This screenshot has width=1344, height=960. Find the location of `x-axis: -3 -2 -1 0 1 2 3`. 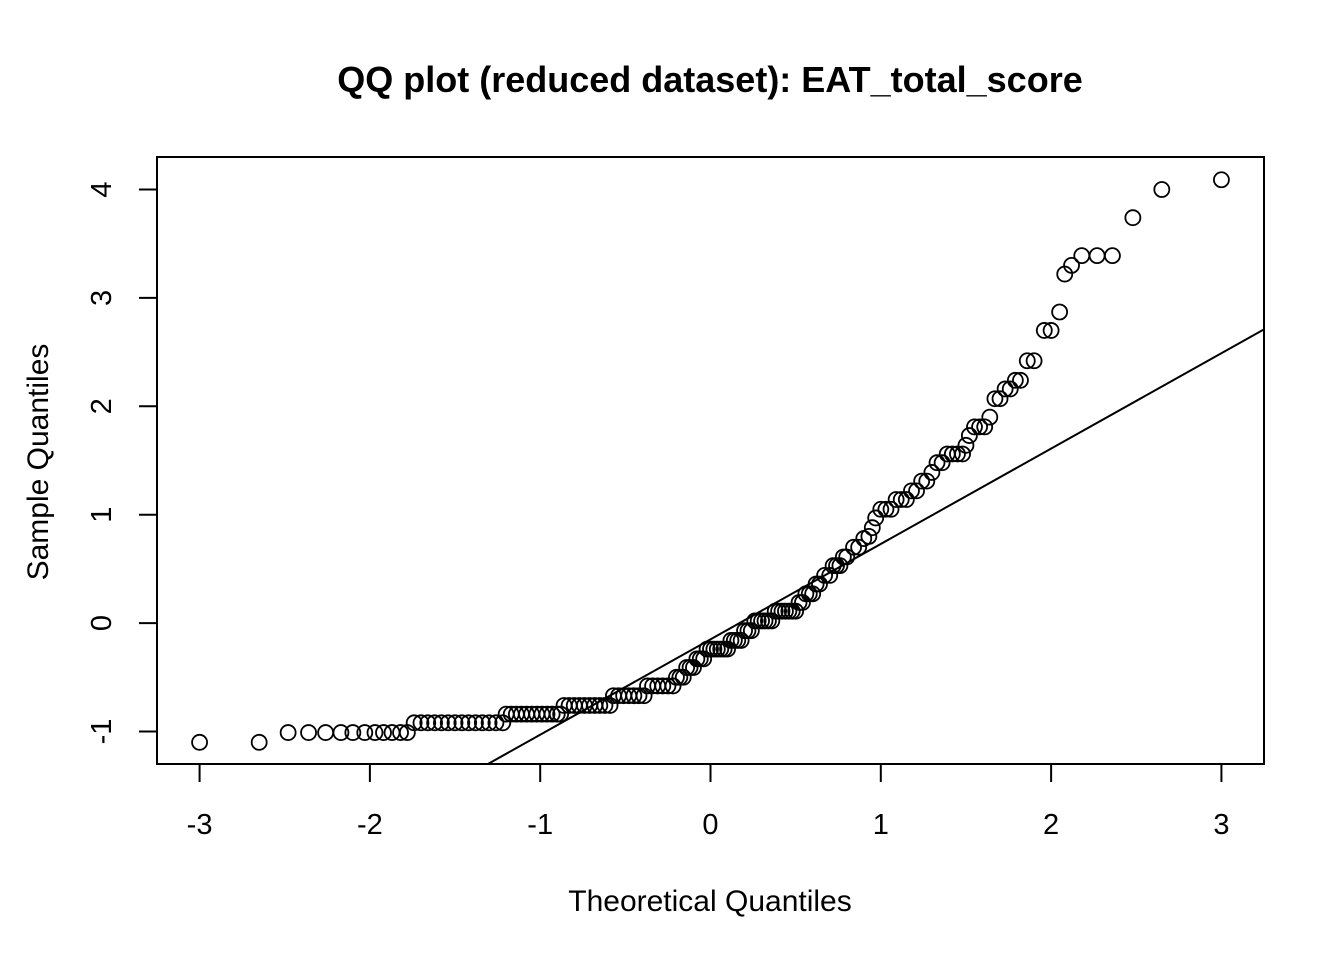

x-axis: -3 -2 -1 0 1 2 3 is located at coordinates (708, 802).